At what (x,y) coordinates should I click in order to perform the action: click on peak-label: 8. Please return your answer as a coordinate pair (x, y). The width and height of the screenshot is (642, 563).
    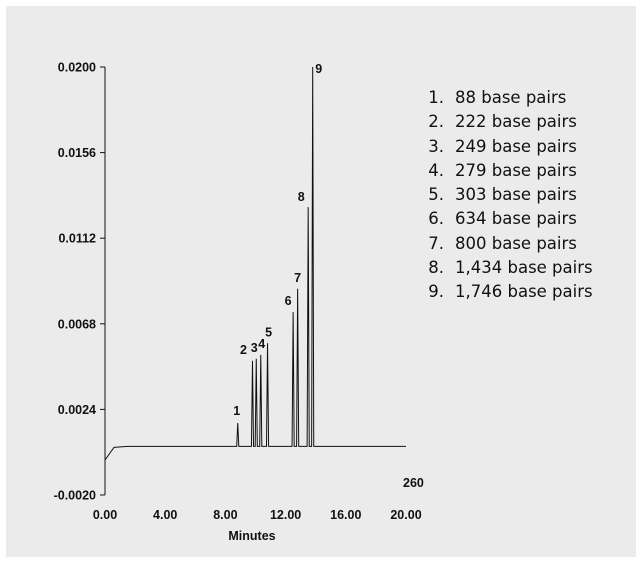
    Looking at the image, I should click on (301, 197).